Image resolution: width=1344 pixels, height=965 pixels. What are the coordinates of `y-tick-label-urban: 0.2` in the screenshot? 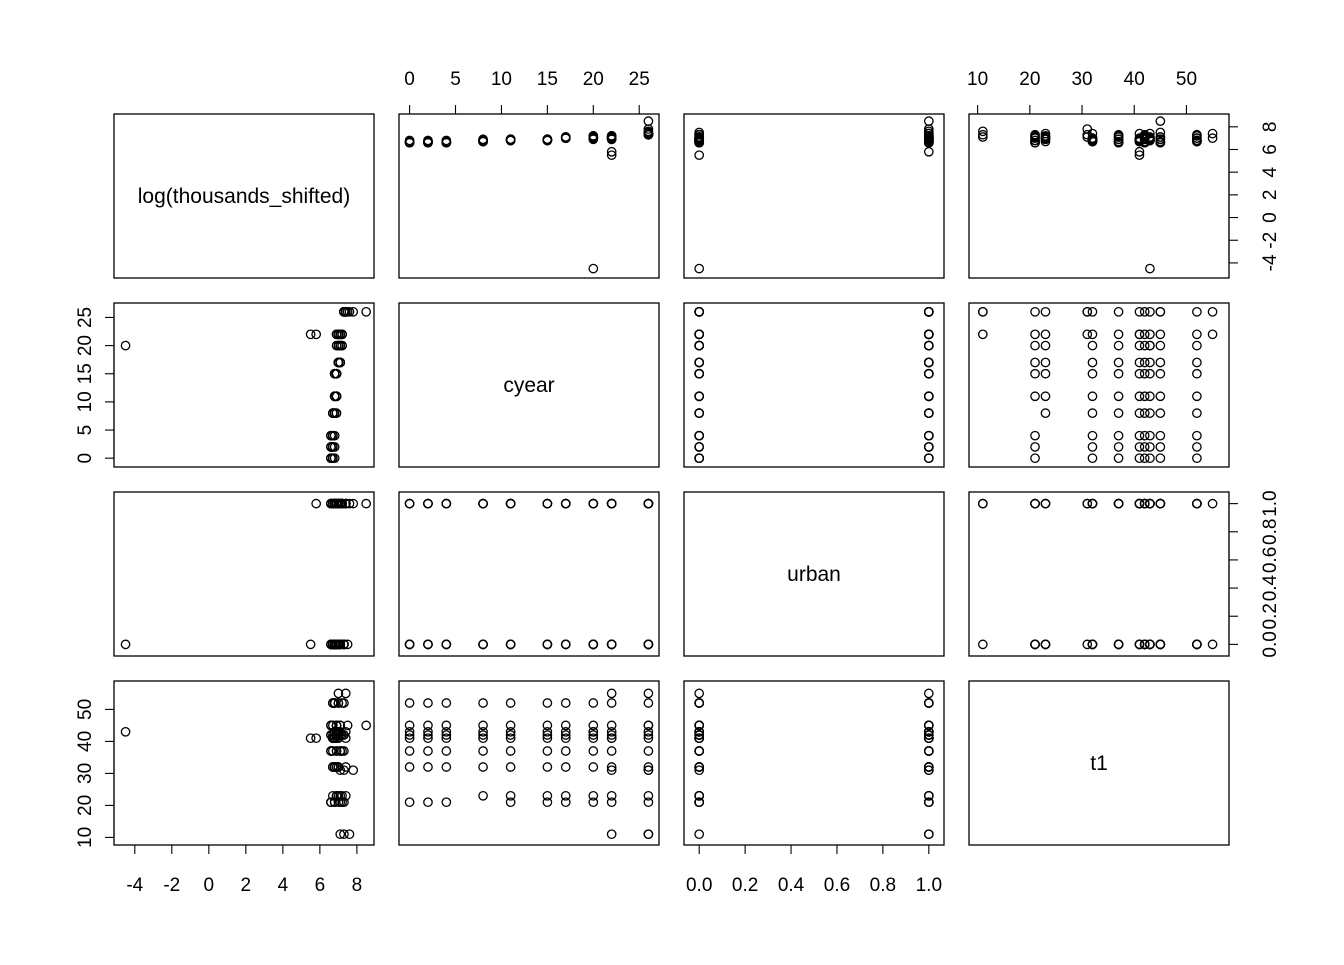 It's located at (1270, 616).